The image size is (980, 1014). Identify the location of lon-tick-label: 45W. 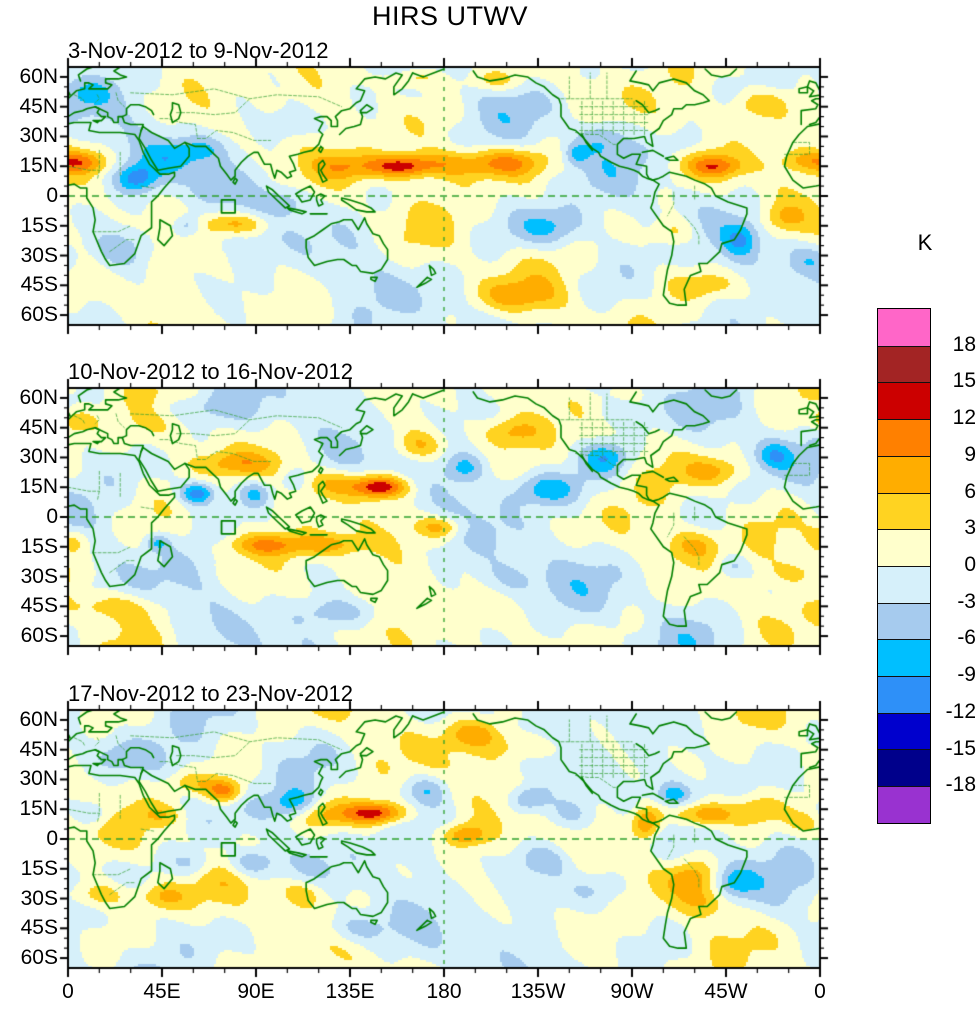
(726, 991).